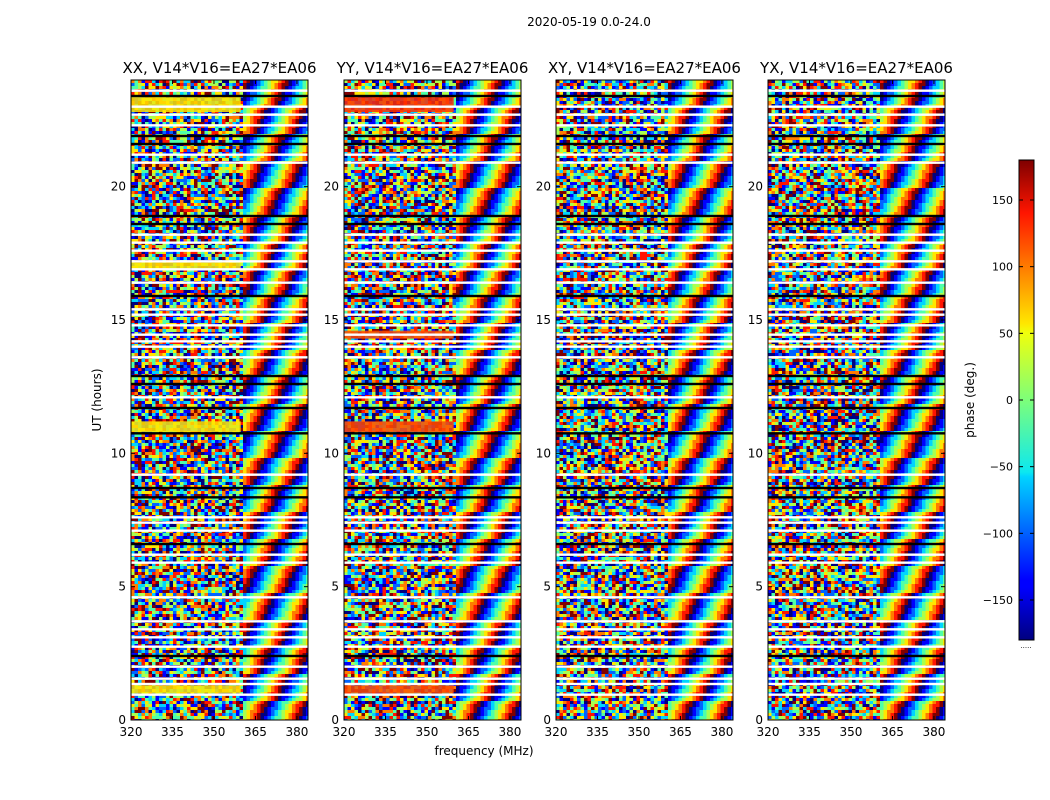 This screenshot has width=1050, height=800. What do you see at coordinates (644, 68) in the screenshot?
I see `panel-title: XY, V14*V16=EA27*EA06` at bounding box center [644, 68].